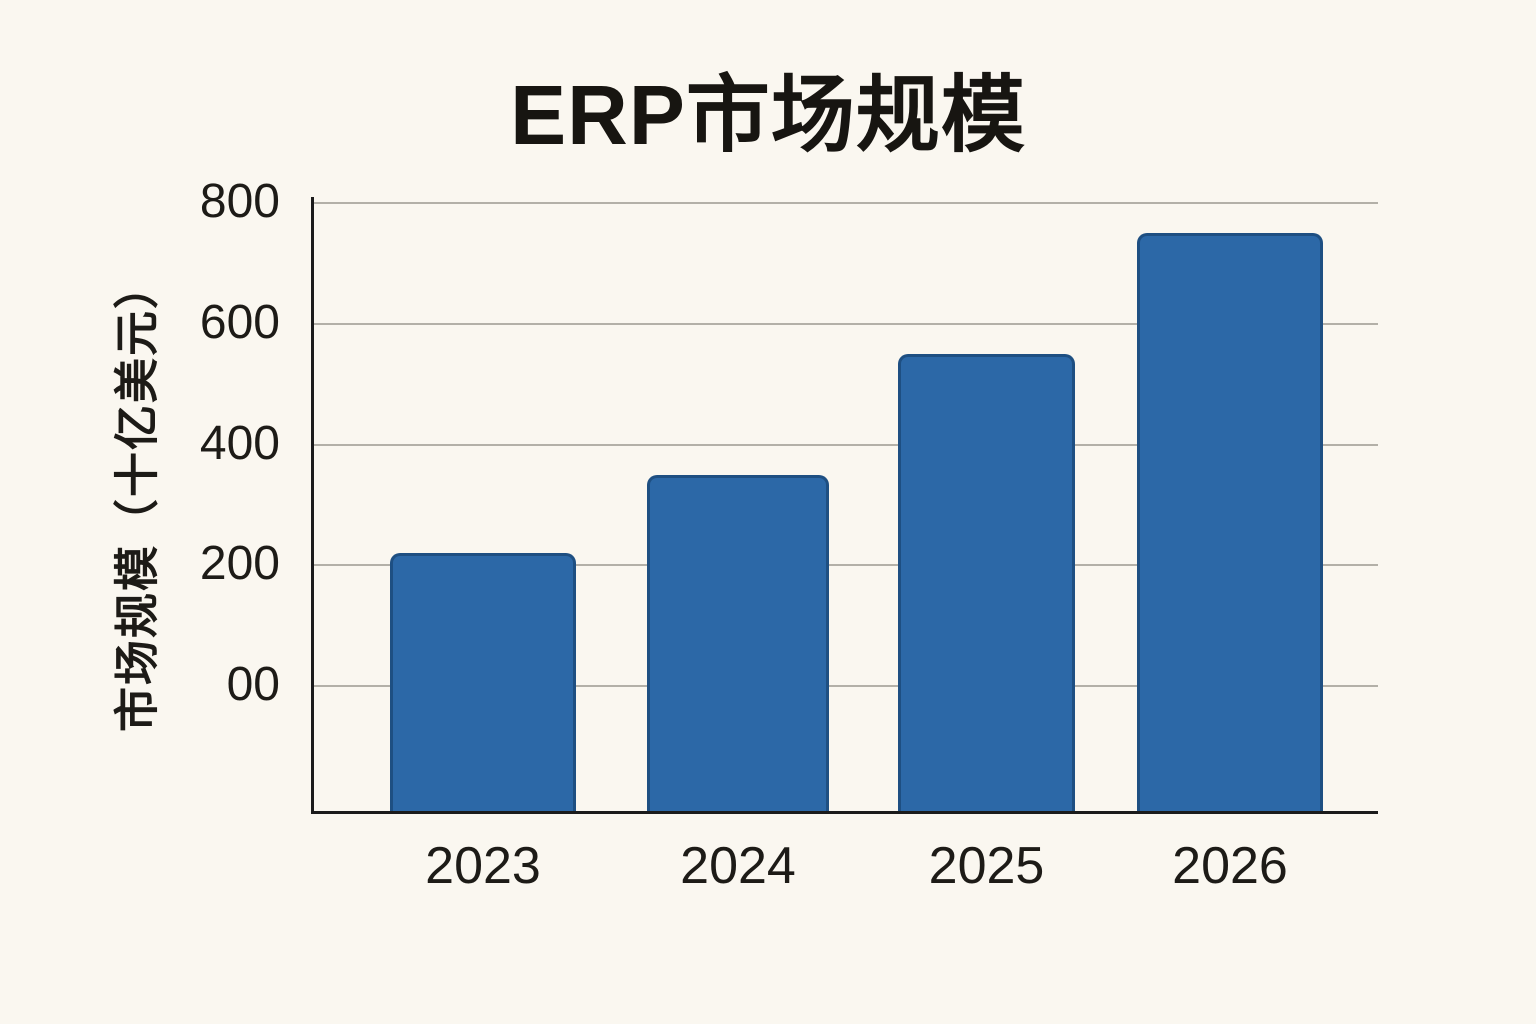  I want to click on chart-title: ERP市场规模, so click(768, 115).